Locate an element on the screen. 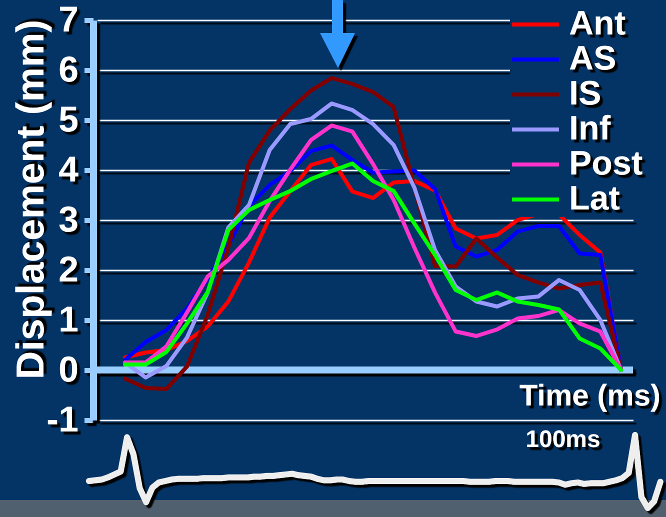  y-tick-label: 0 is located at coordinates (68, 369).